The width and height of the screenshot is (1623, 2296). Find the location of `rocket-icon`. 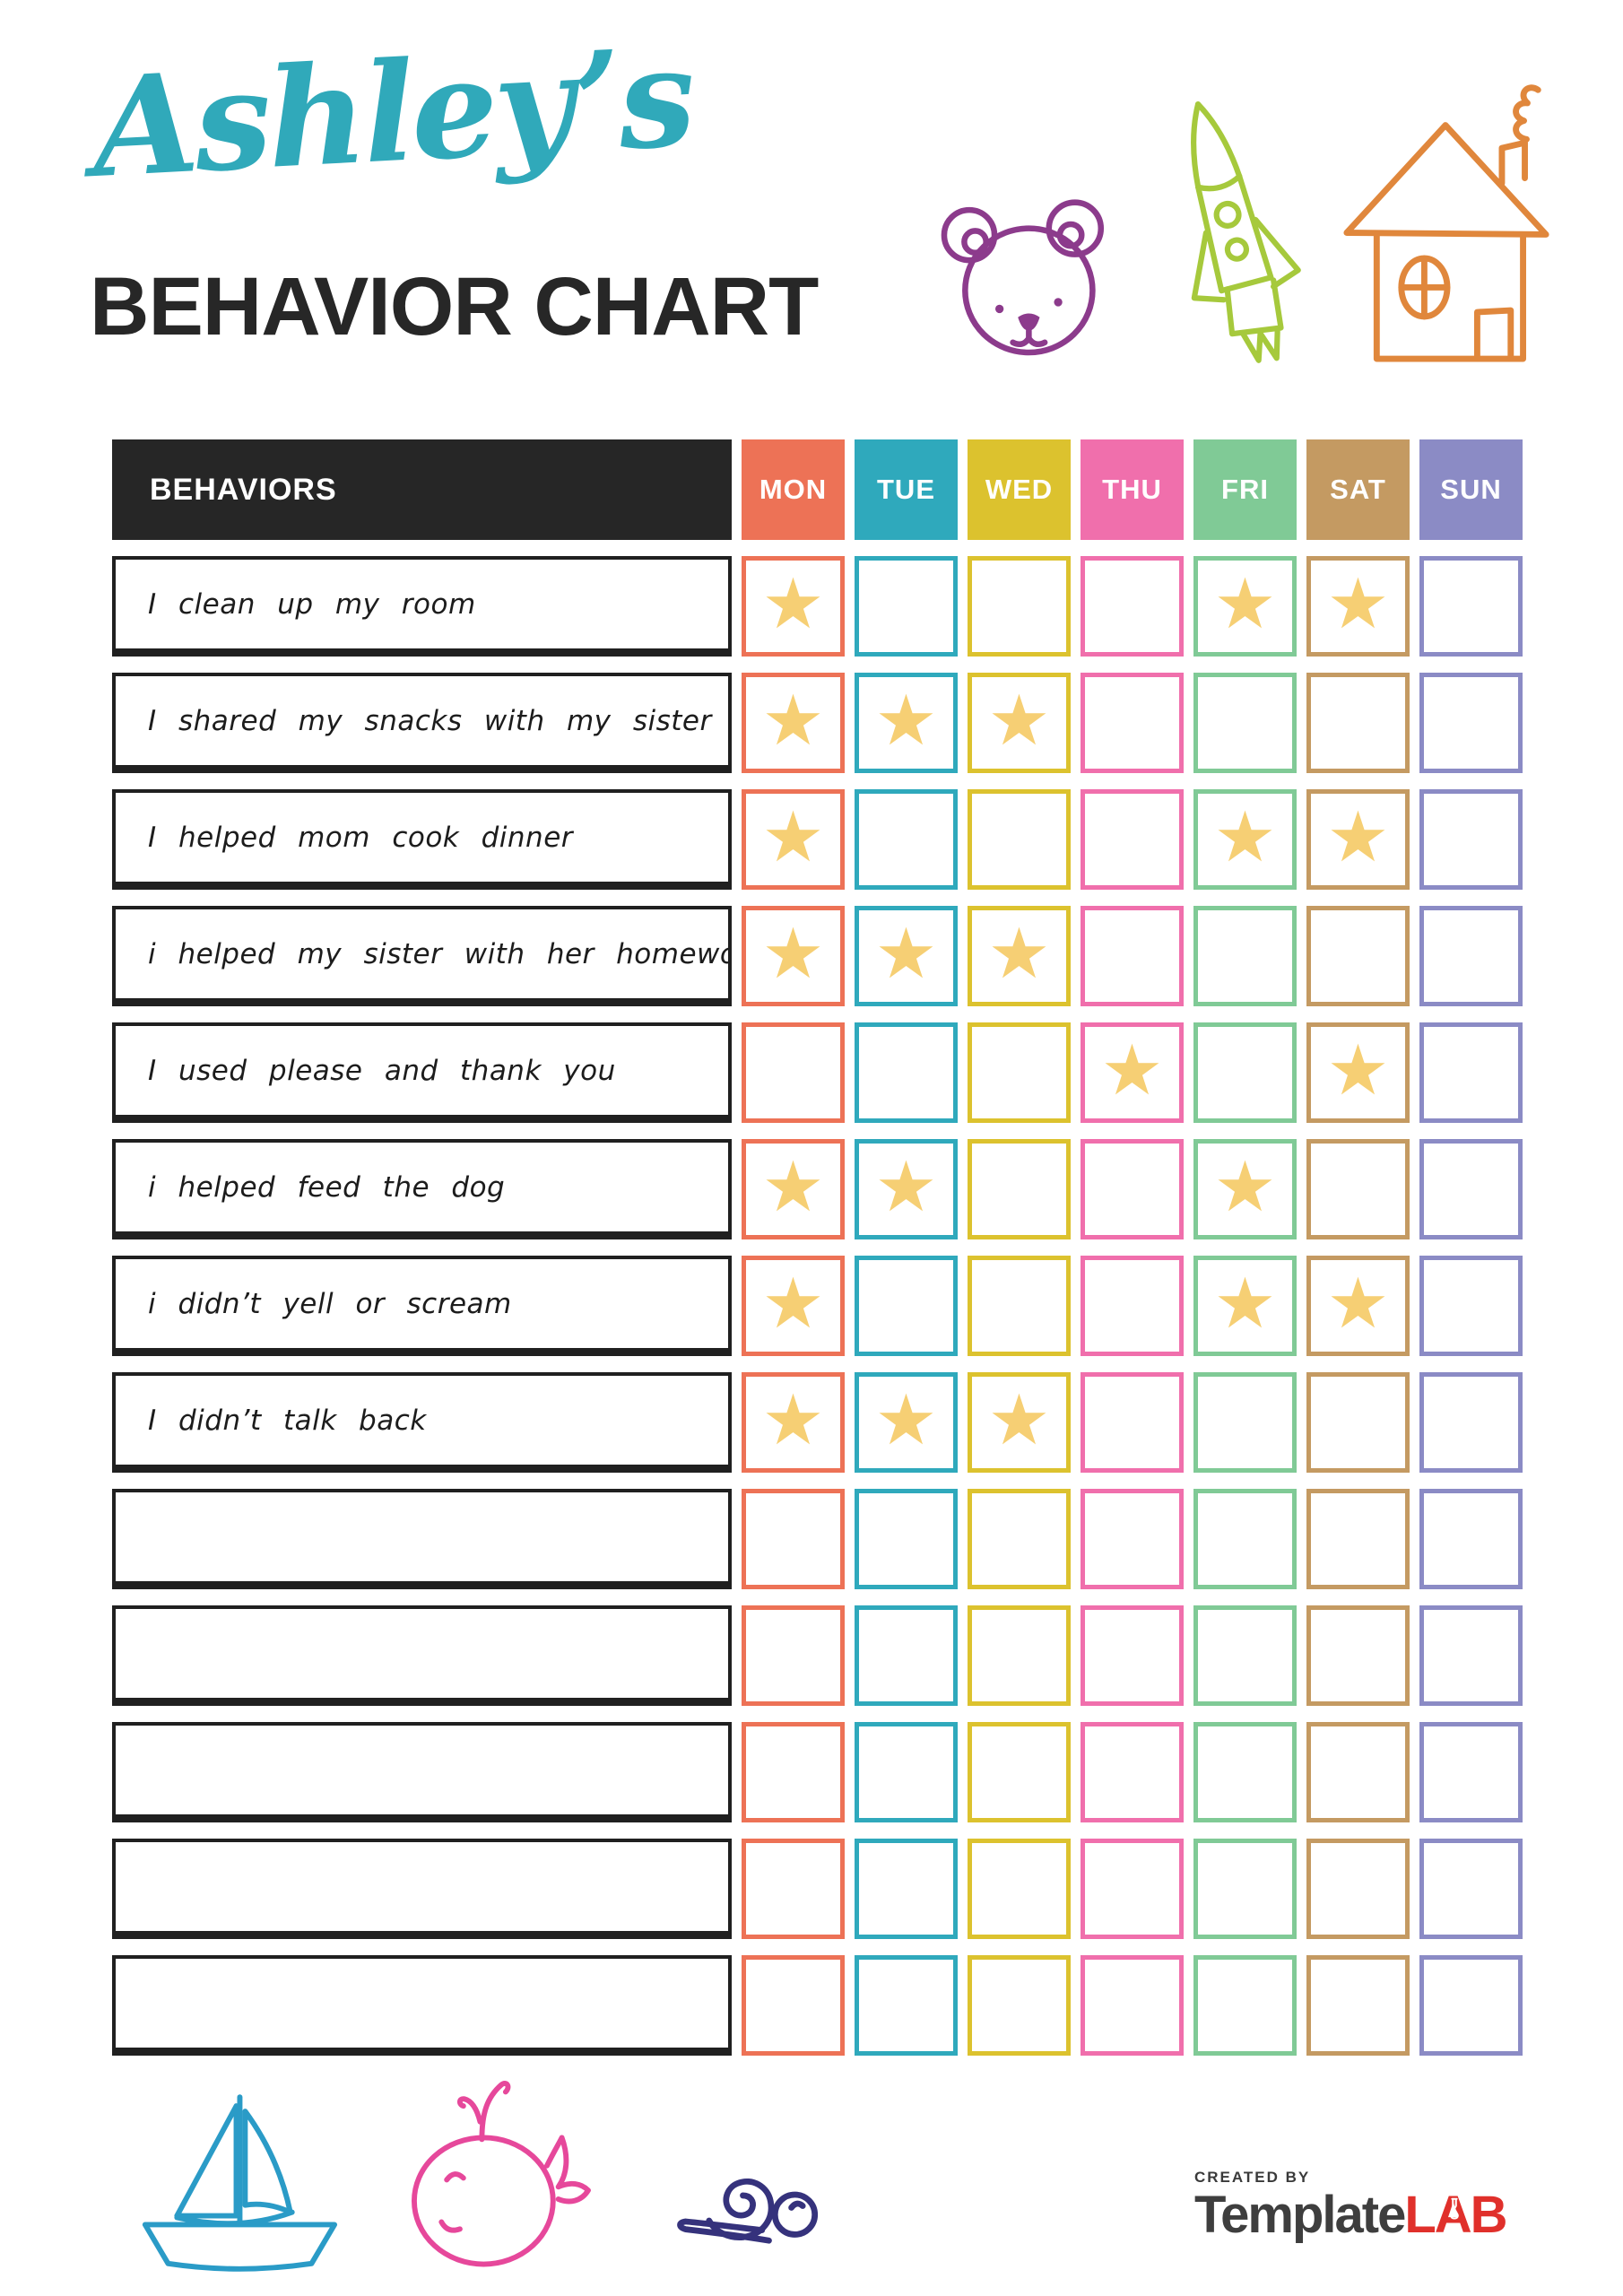

rocket-icon is located at coordinates (1233, 235).